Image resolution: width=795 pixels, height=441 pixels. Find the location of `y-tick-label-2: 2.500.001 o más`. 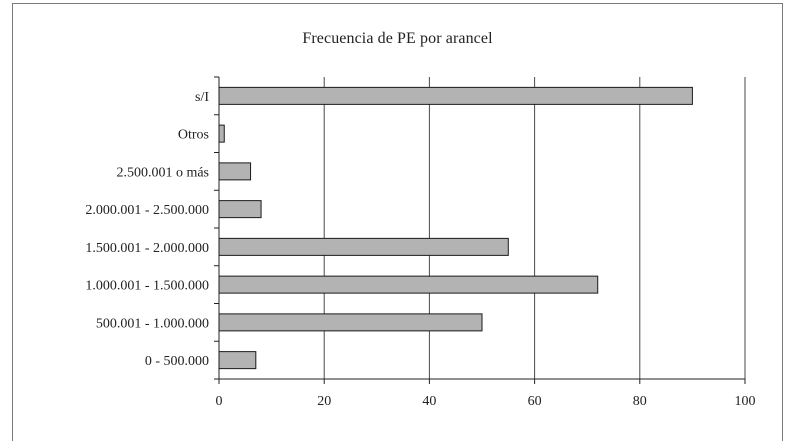

y-tick-label-2: 2.500.001 o más is located at coordinates (162, 172).